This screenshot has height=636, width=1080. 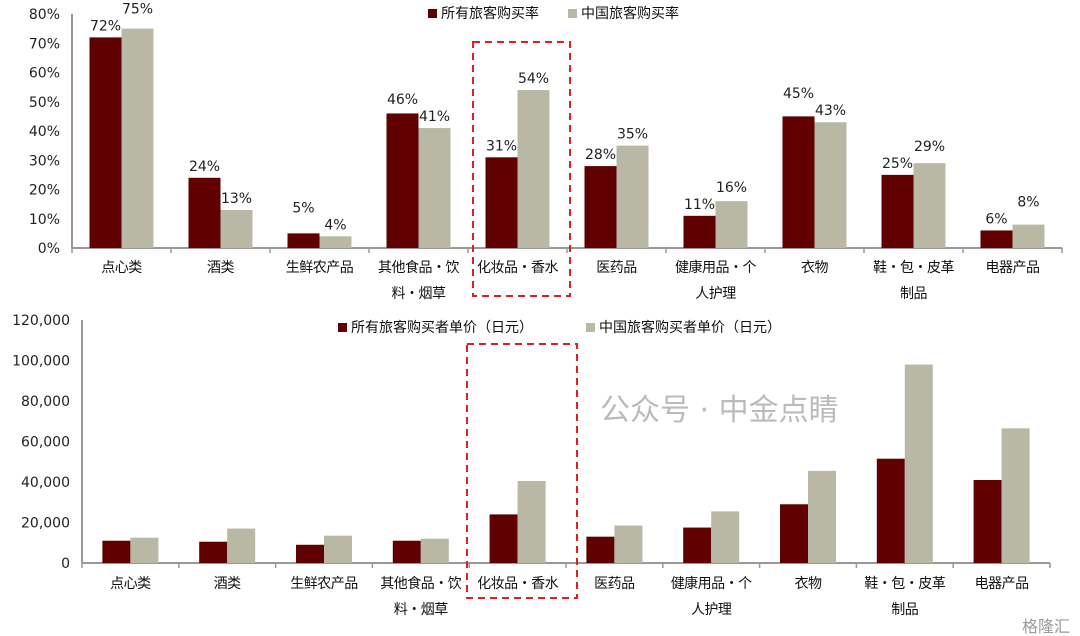 I want to click on watermark-text: 公众号 · 中金点睛, so click(x=719, y=410).